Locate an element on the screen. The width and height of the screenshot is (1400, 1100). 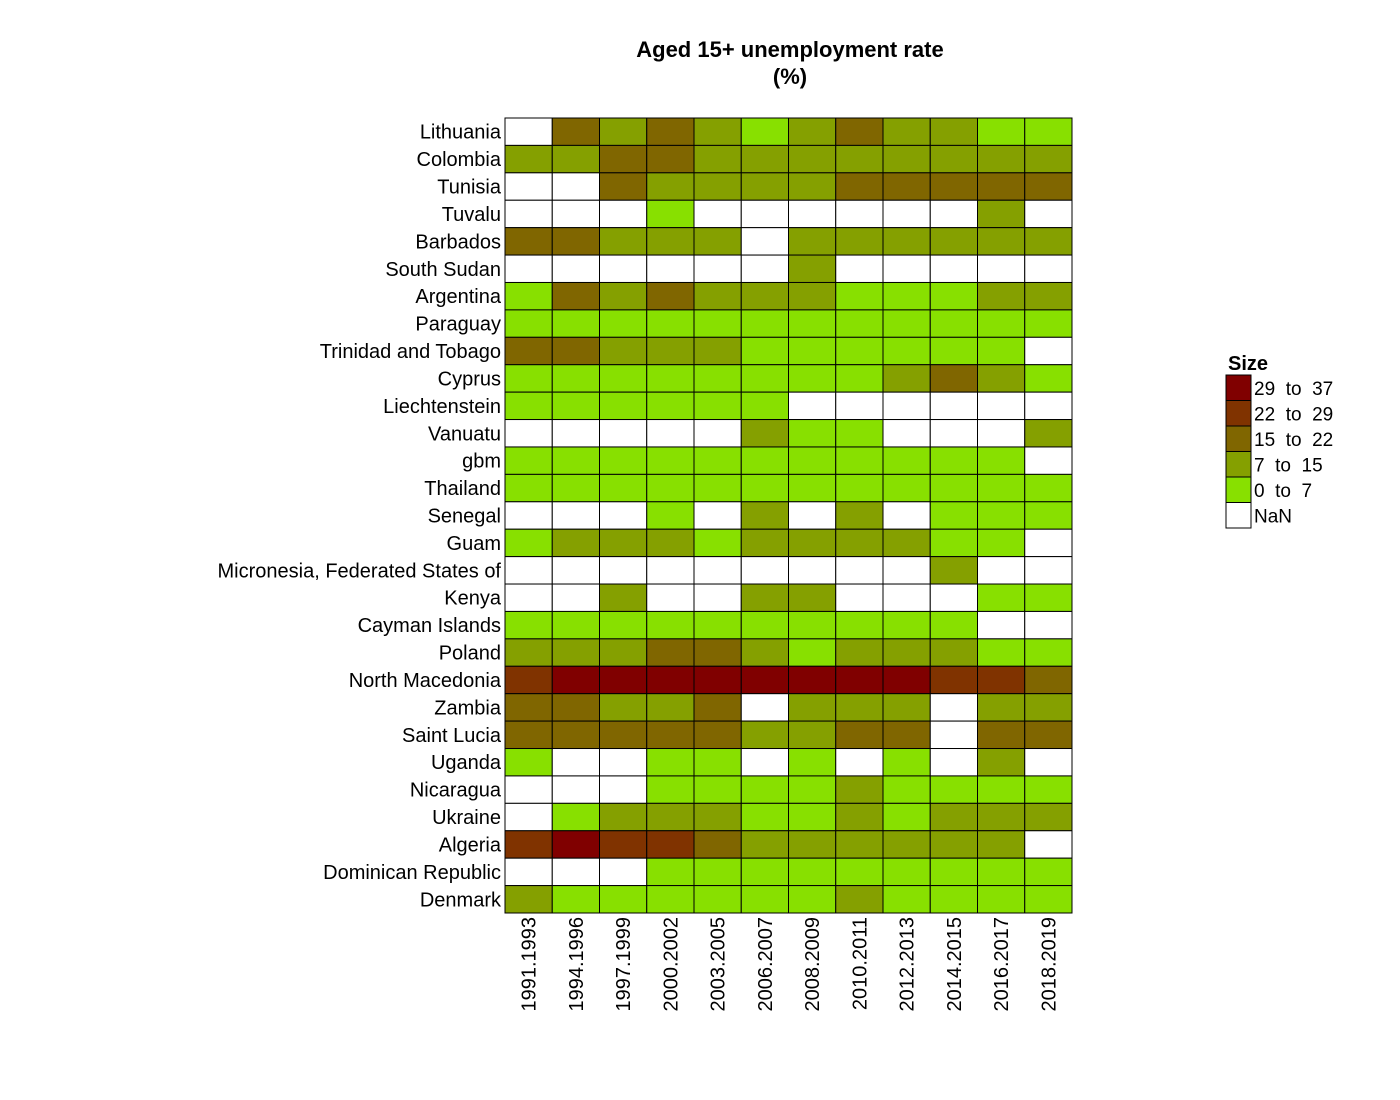
row-label: Ukraine is located at coordinates (466, 818).